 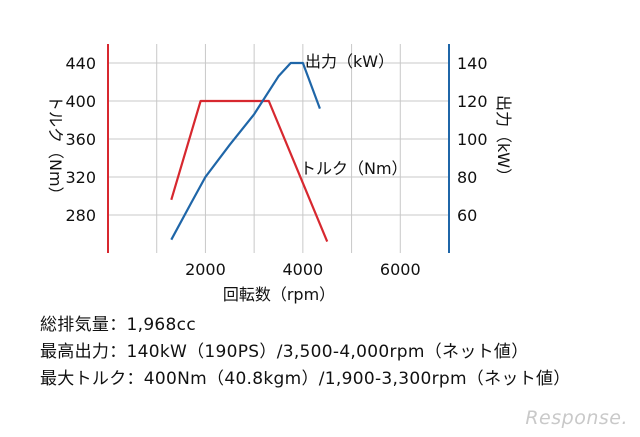 I want to click on y-right-tick-label: 140, so click(x=472, y=63).